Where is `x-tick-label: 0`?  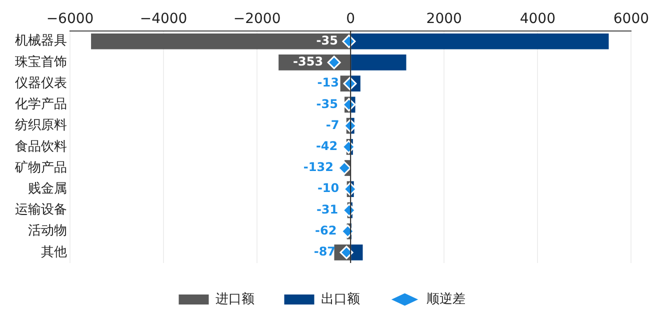
x-tick-label: 0 is located at coordinates (351, 19).